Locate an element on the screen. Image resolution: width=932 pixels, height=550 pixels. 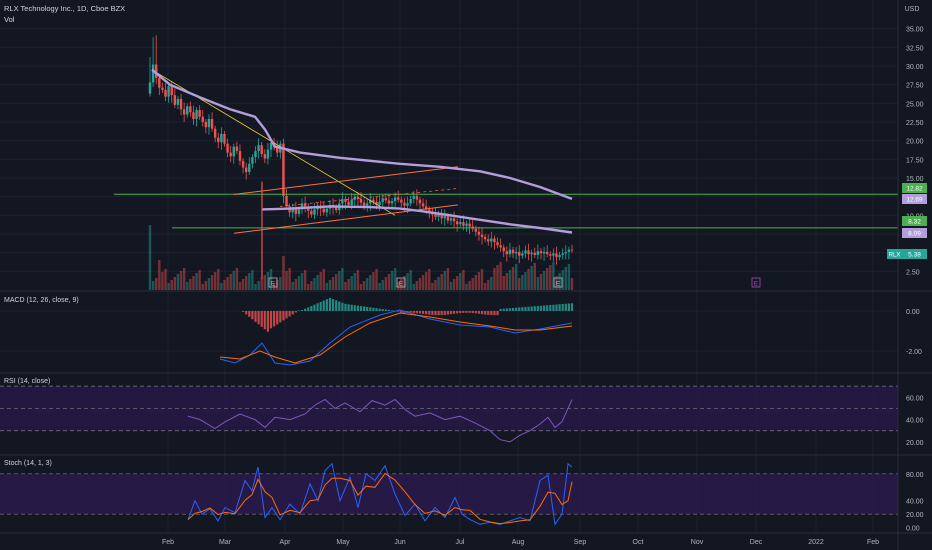
currency-label: USD is located at coordinates (912, 9).